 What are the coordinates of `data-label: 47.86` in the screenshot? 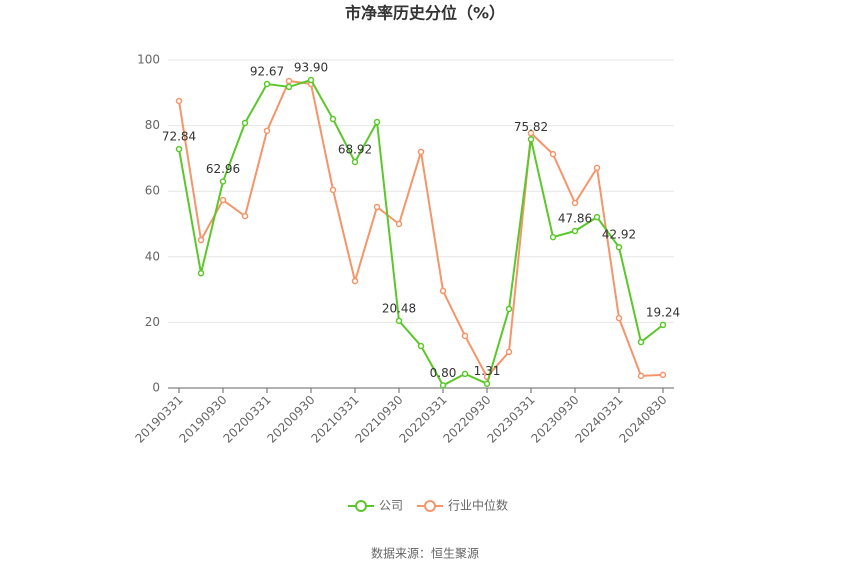 It's located at (575, 219).